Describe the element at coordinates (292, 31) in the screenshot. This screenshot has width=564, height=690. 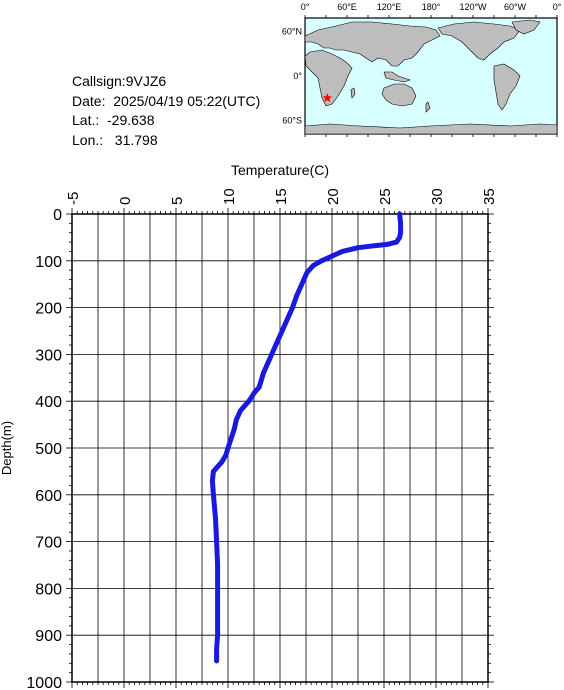
I see `map-left-label: 60°N` at that location.